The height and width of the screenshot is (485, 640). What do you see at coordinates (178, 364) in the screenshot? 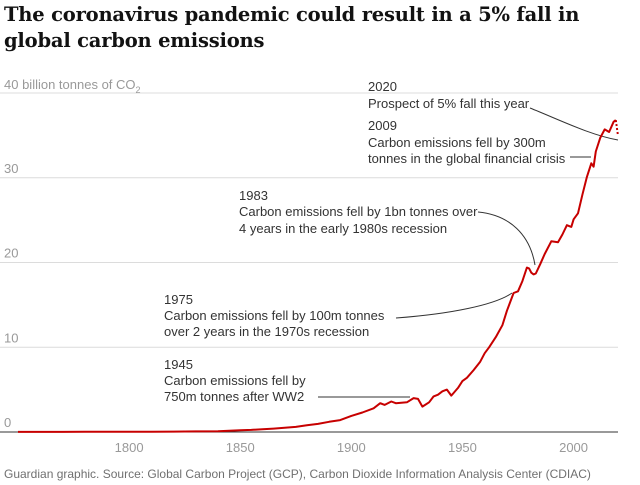
I see `annotation-year: 1945` at bounding box center [178, 364].